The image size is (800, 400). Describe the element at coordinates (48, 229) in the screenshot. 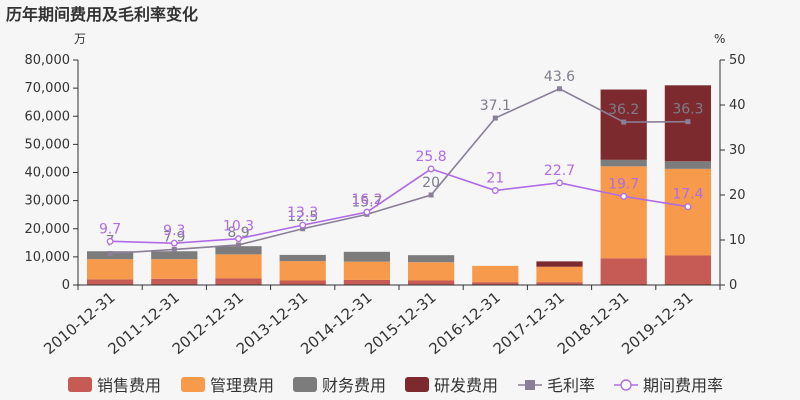

I see `left-tick-label: 20,000` at that location.